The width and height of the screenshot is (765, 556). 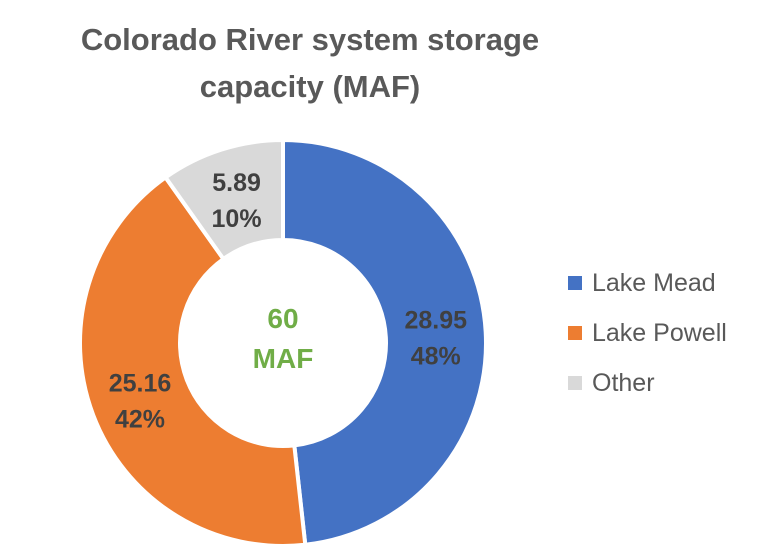 I want to click on legend-item-lake-powell: Lake Powell, so click(x=647, y=333).